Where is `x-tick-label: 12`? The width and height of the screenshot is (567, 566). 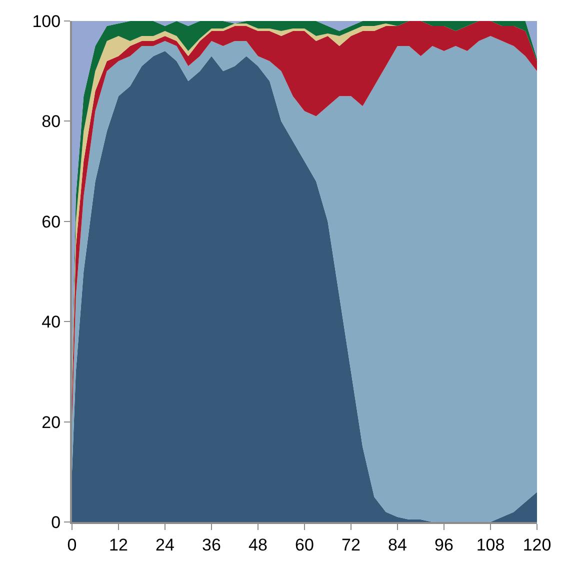 x-tick-label: 12 is located at coordinates (118, 544).